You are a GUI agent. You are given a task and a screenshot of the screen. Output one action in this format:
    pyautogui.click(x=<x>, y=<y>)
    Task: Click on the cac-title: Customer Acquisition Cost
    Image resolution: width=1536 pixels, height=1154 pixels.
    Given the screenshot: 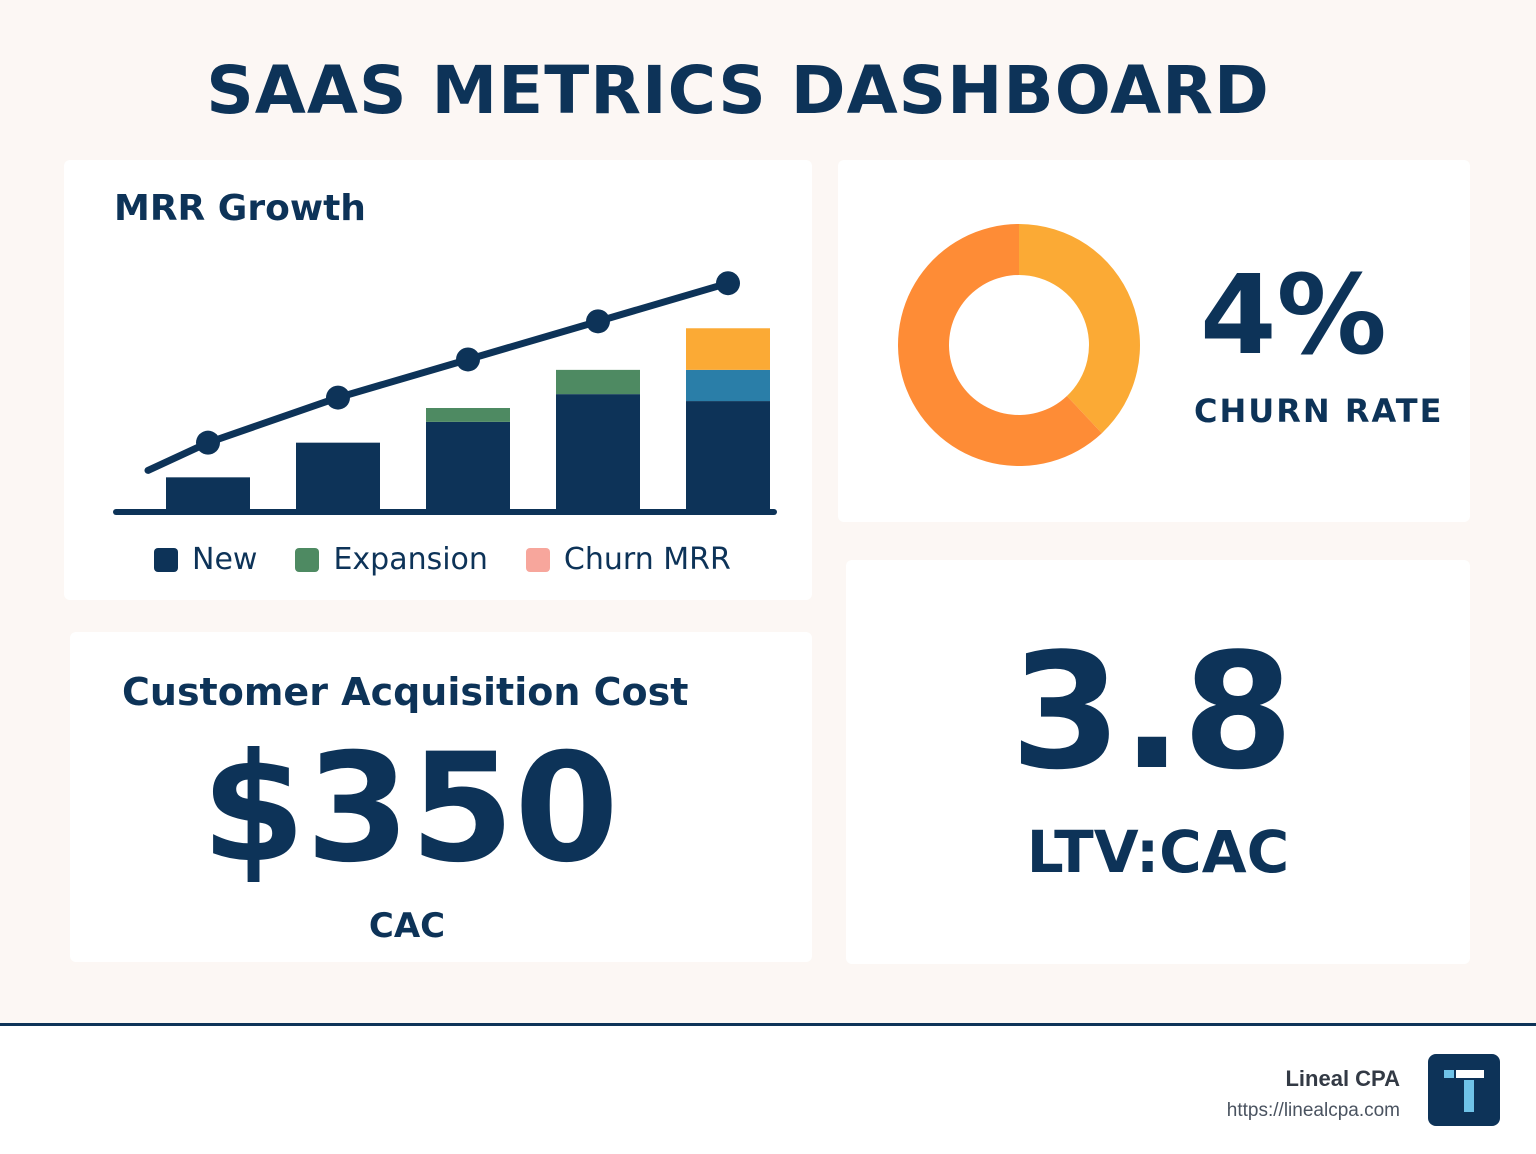 What is the action you would take?
    pyautogui.click(x=405, y=692)
    